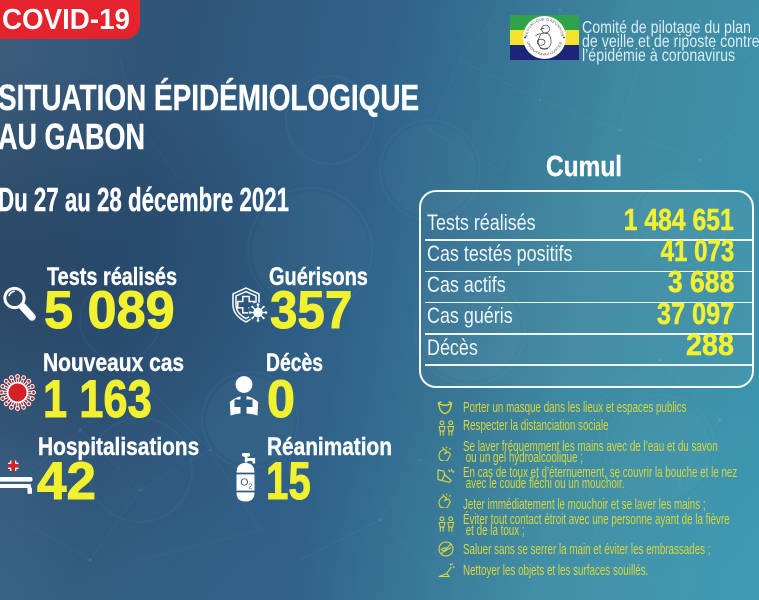  Describe the element at coordinates (250, 487) in the screenshot. I see `svg-text: 2` at that location.